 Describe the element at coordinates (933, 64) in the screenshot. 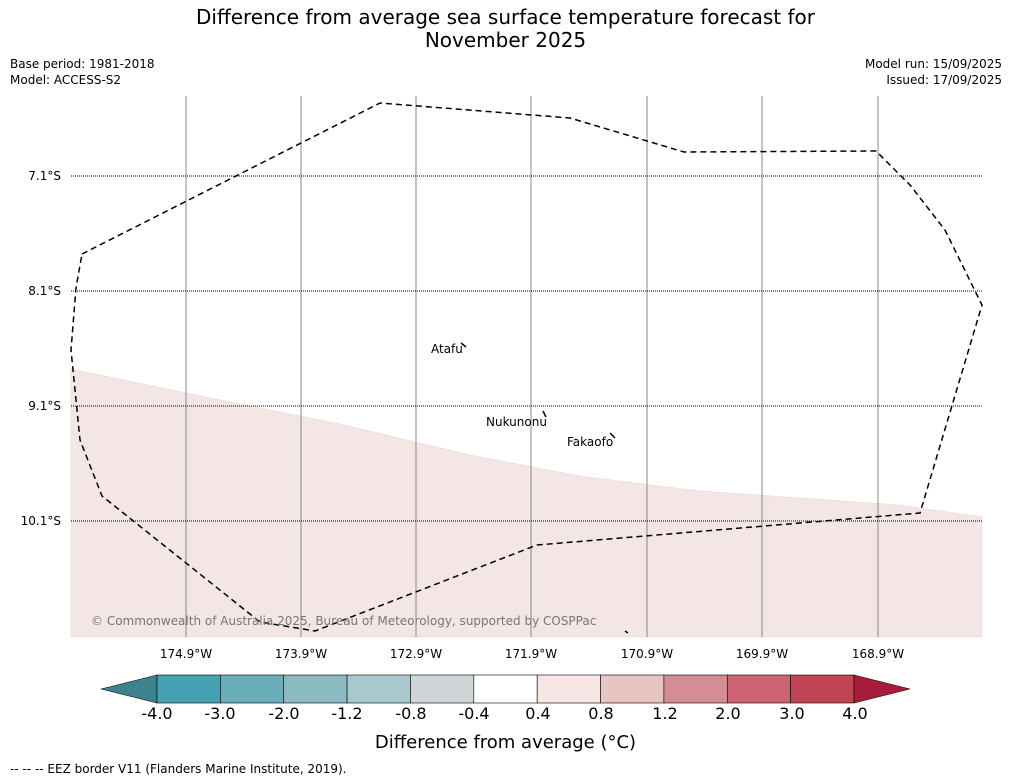

I see `model-run: Model run: 15/09/2025` at that location.